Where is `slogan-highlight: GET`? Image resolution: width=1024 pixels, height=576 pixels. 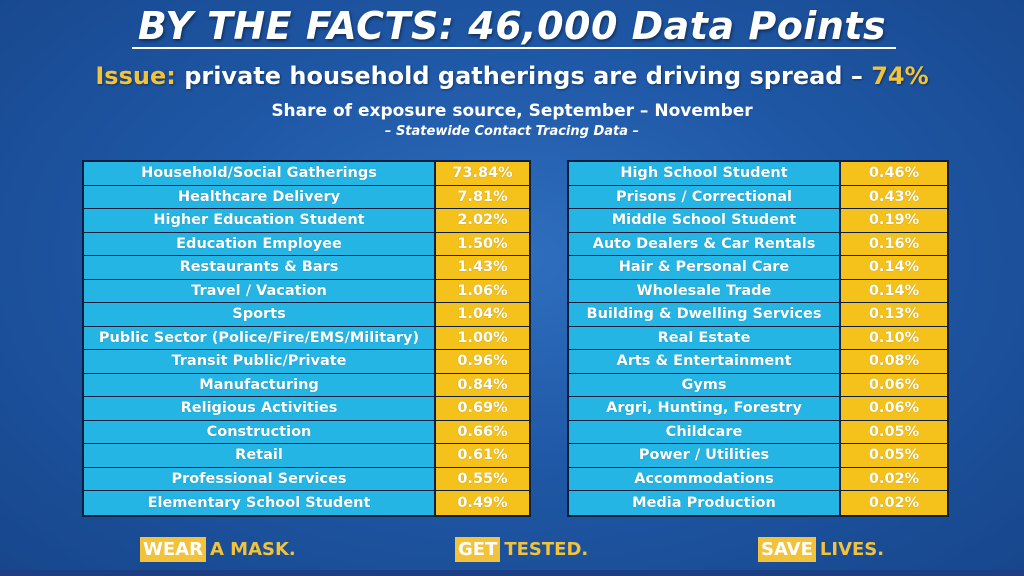 slogan-highlight: GET is located at coordinates (478, 549).